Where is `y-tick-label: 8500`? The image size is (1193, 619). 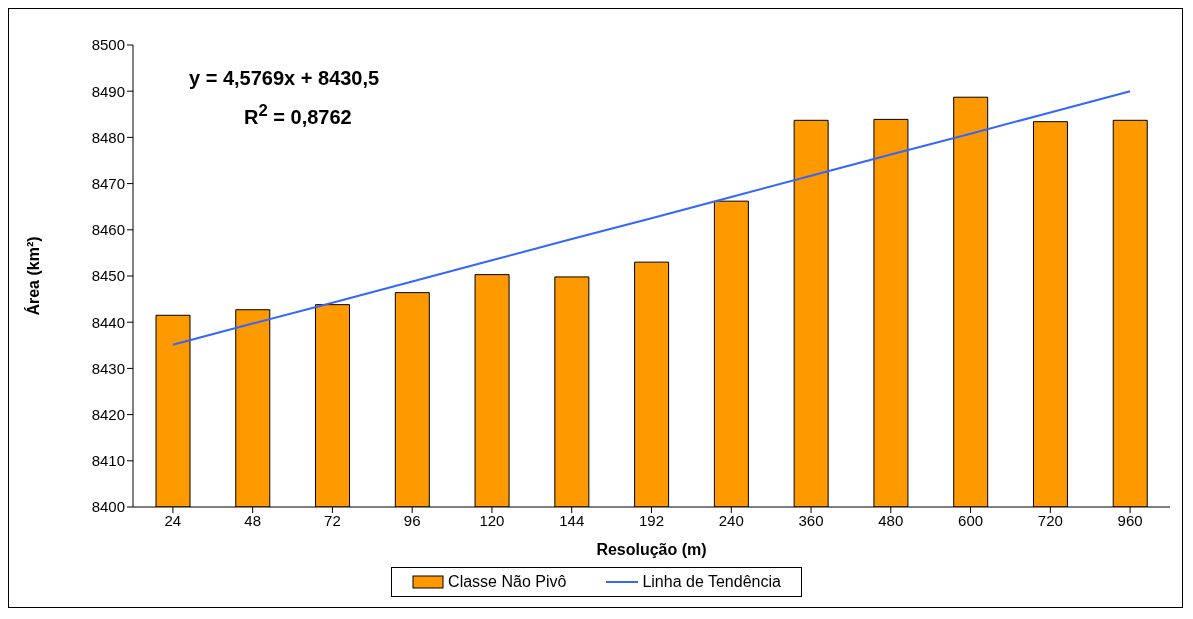 y-tick-label: 8500 is located at coordinates (108, 45).